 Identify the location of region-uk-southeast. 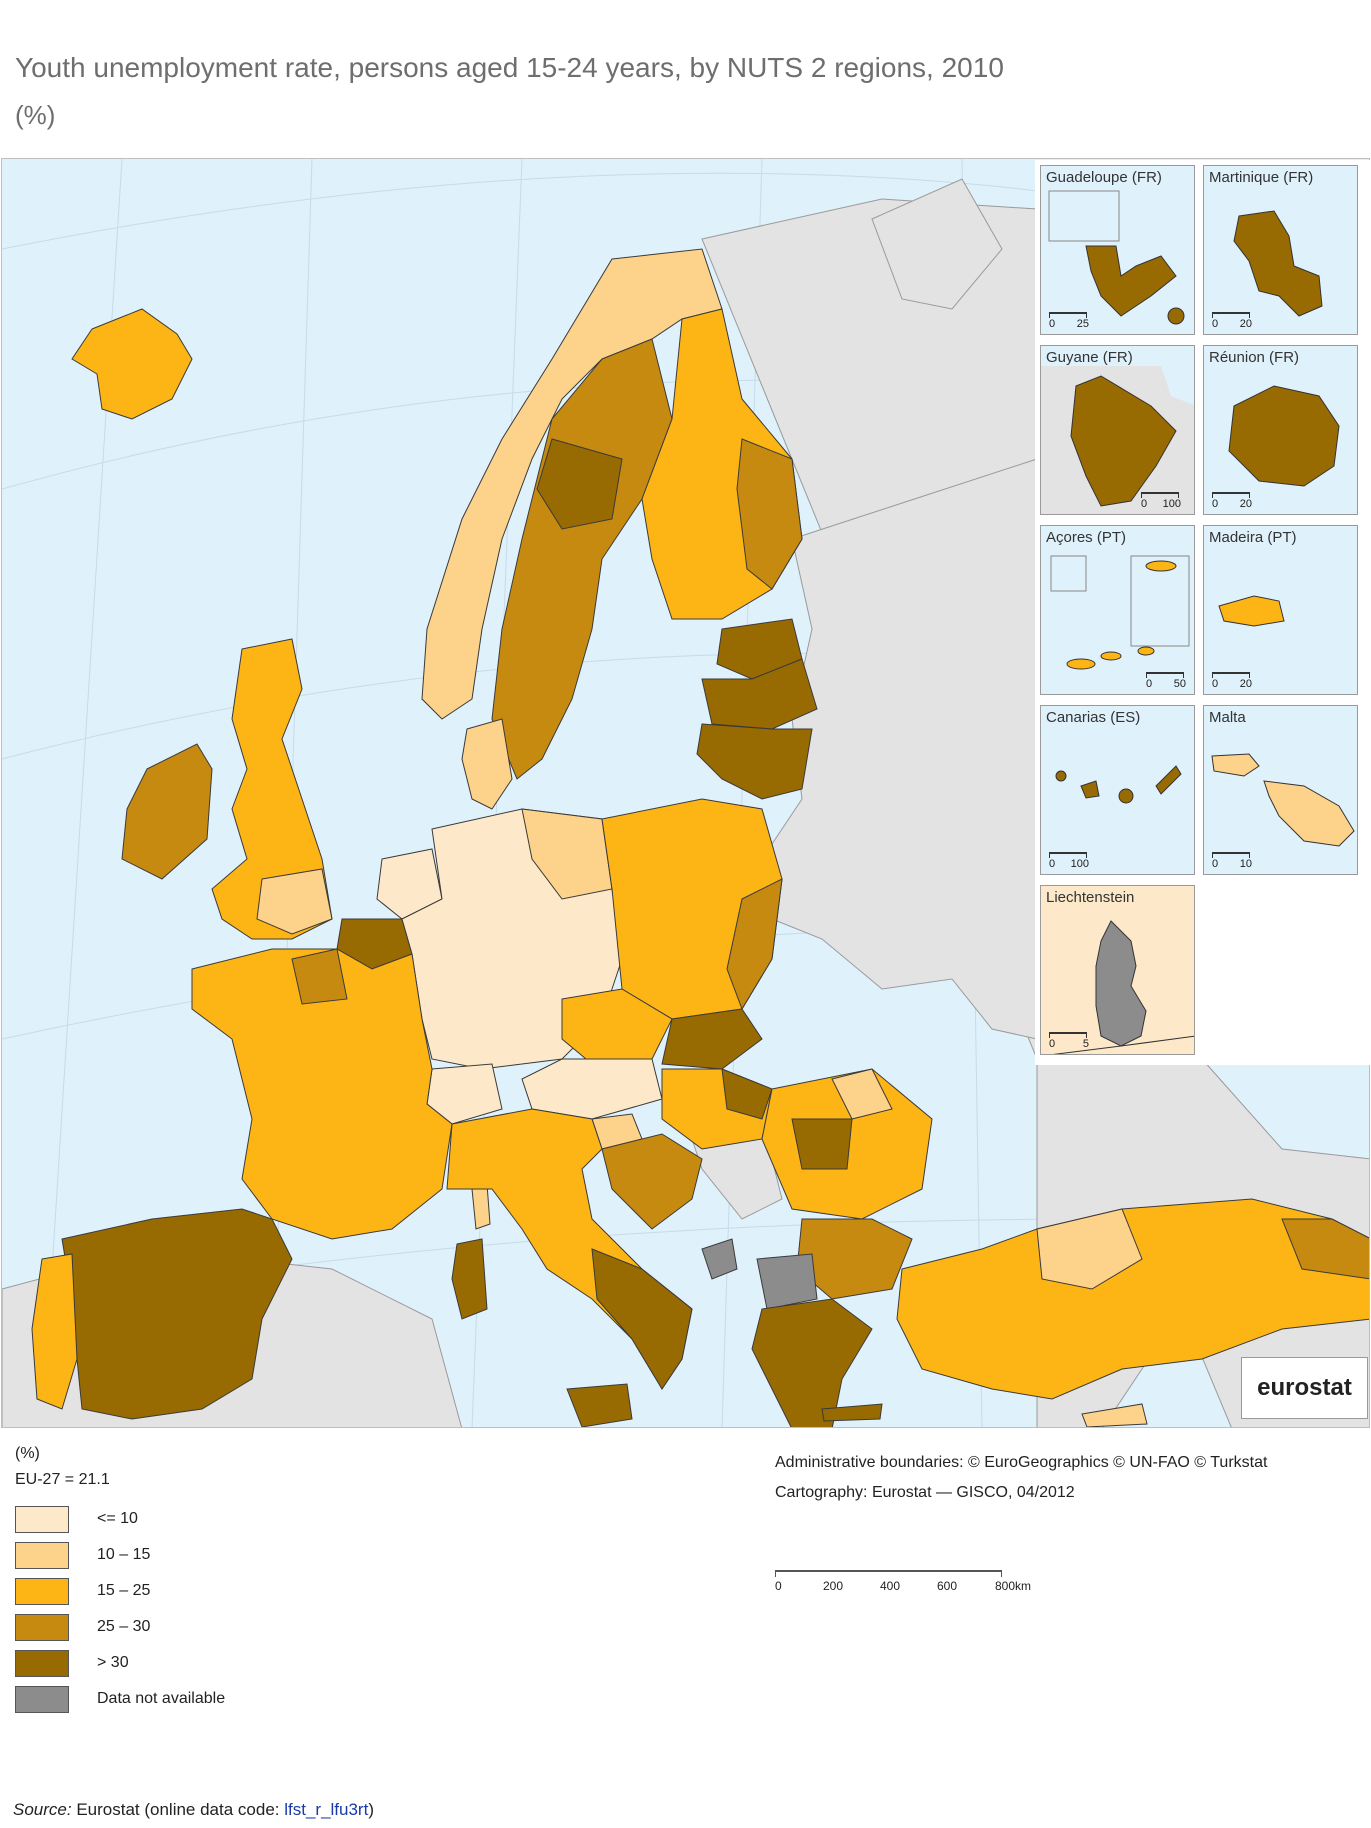
(294, 901).